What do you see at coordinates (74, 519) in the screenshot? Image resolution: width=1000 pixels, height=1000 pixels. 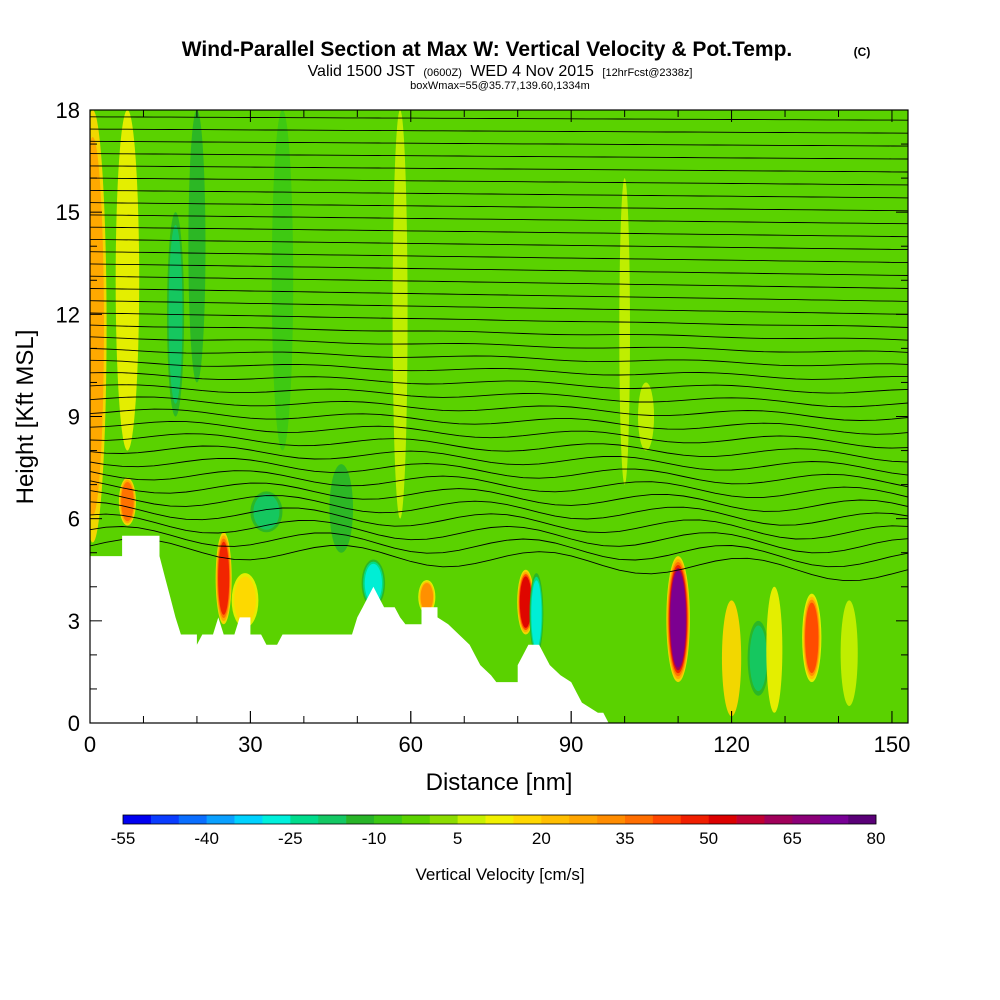 I see `y-tick-label: 6` at bounding box center [74, 519].